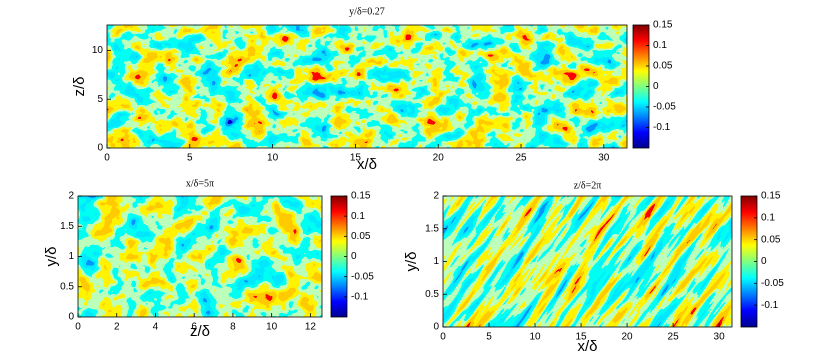  I want to click on plot-title: y/δ=0.27, so click(367, 11).